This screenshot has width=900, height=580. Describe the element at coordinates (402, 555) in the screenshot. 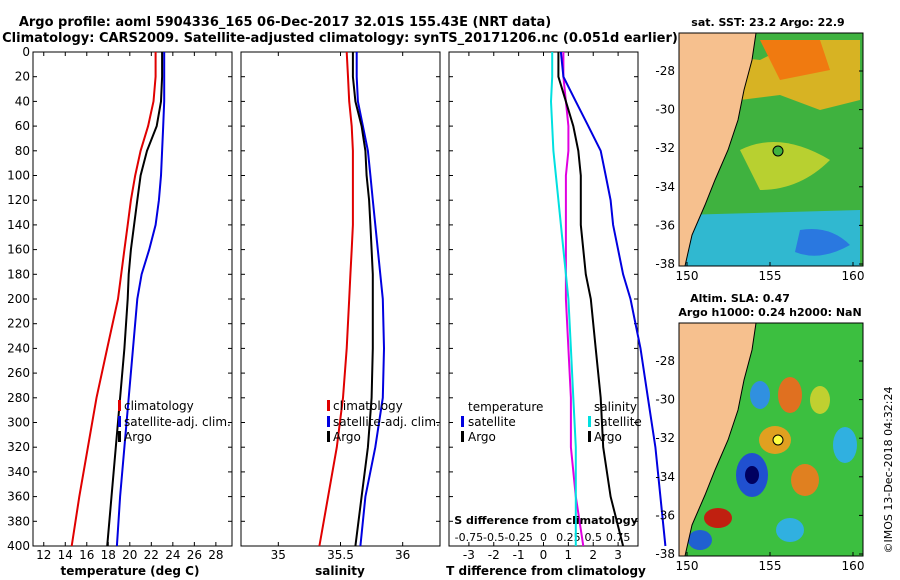

I see `x-tick-label: 36` at that location.